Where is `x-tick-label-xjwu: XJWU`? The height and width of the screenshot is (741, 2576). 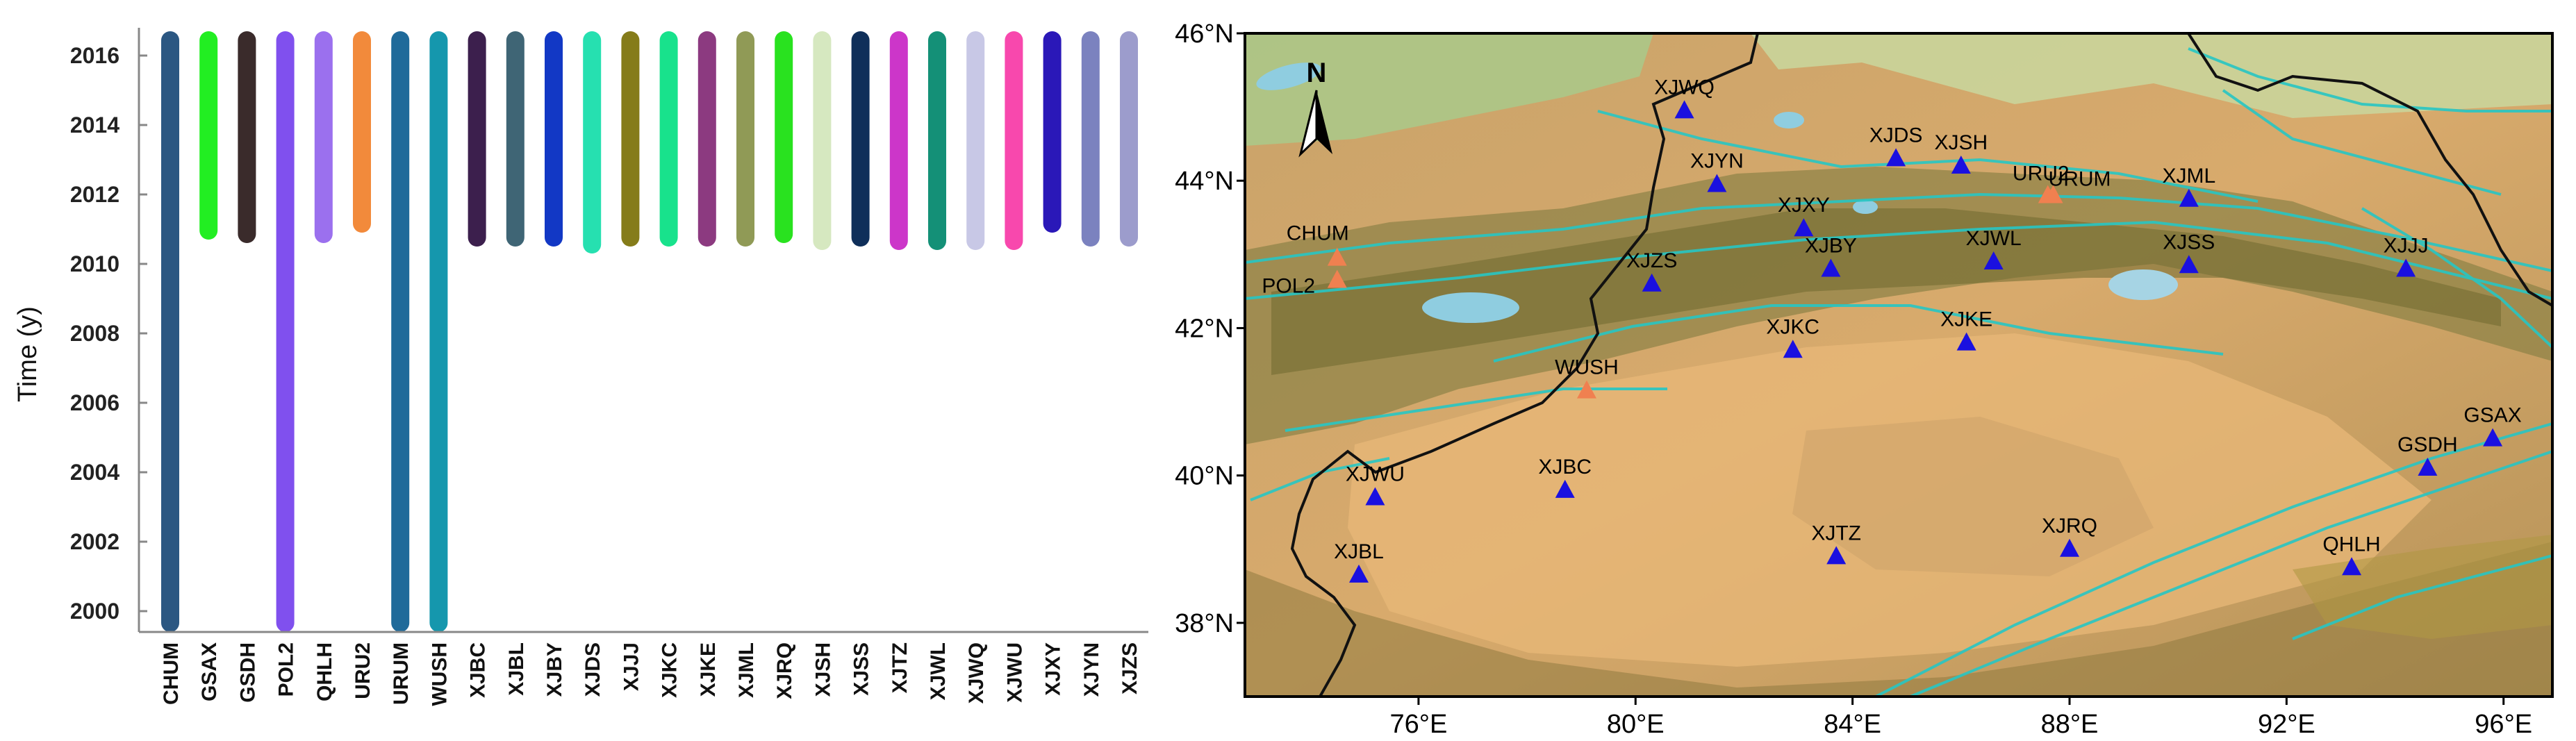 x-tick-label-xjwu: XJWU is located at coordinates (1015, 672).